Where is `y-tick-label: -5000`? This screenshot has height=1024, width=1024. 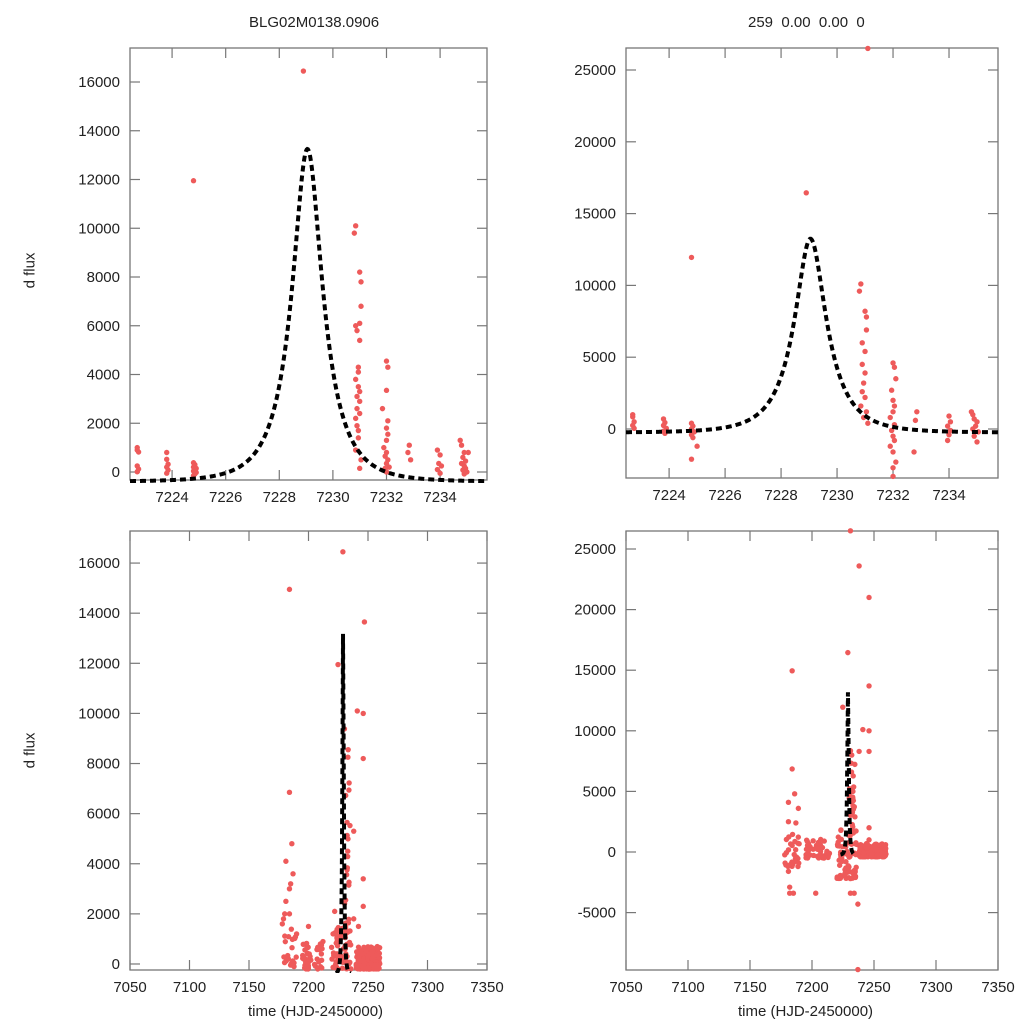 y-tick-label: -5000 is located at coordinates (597, 913).